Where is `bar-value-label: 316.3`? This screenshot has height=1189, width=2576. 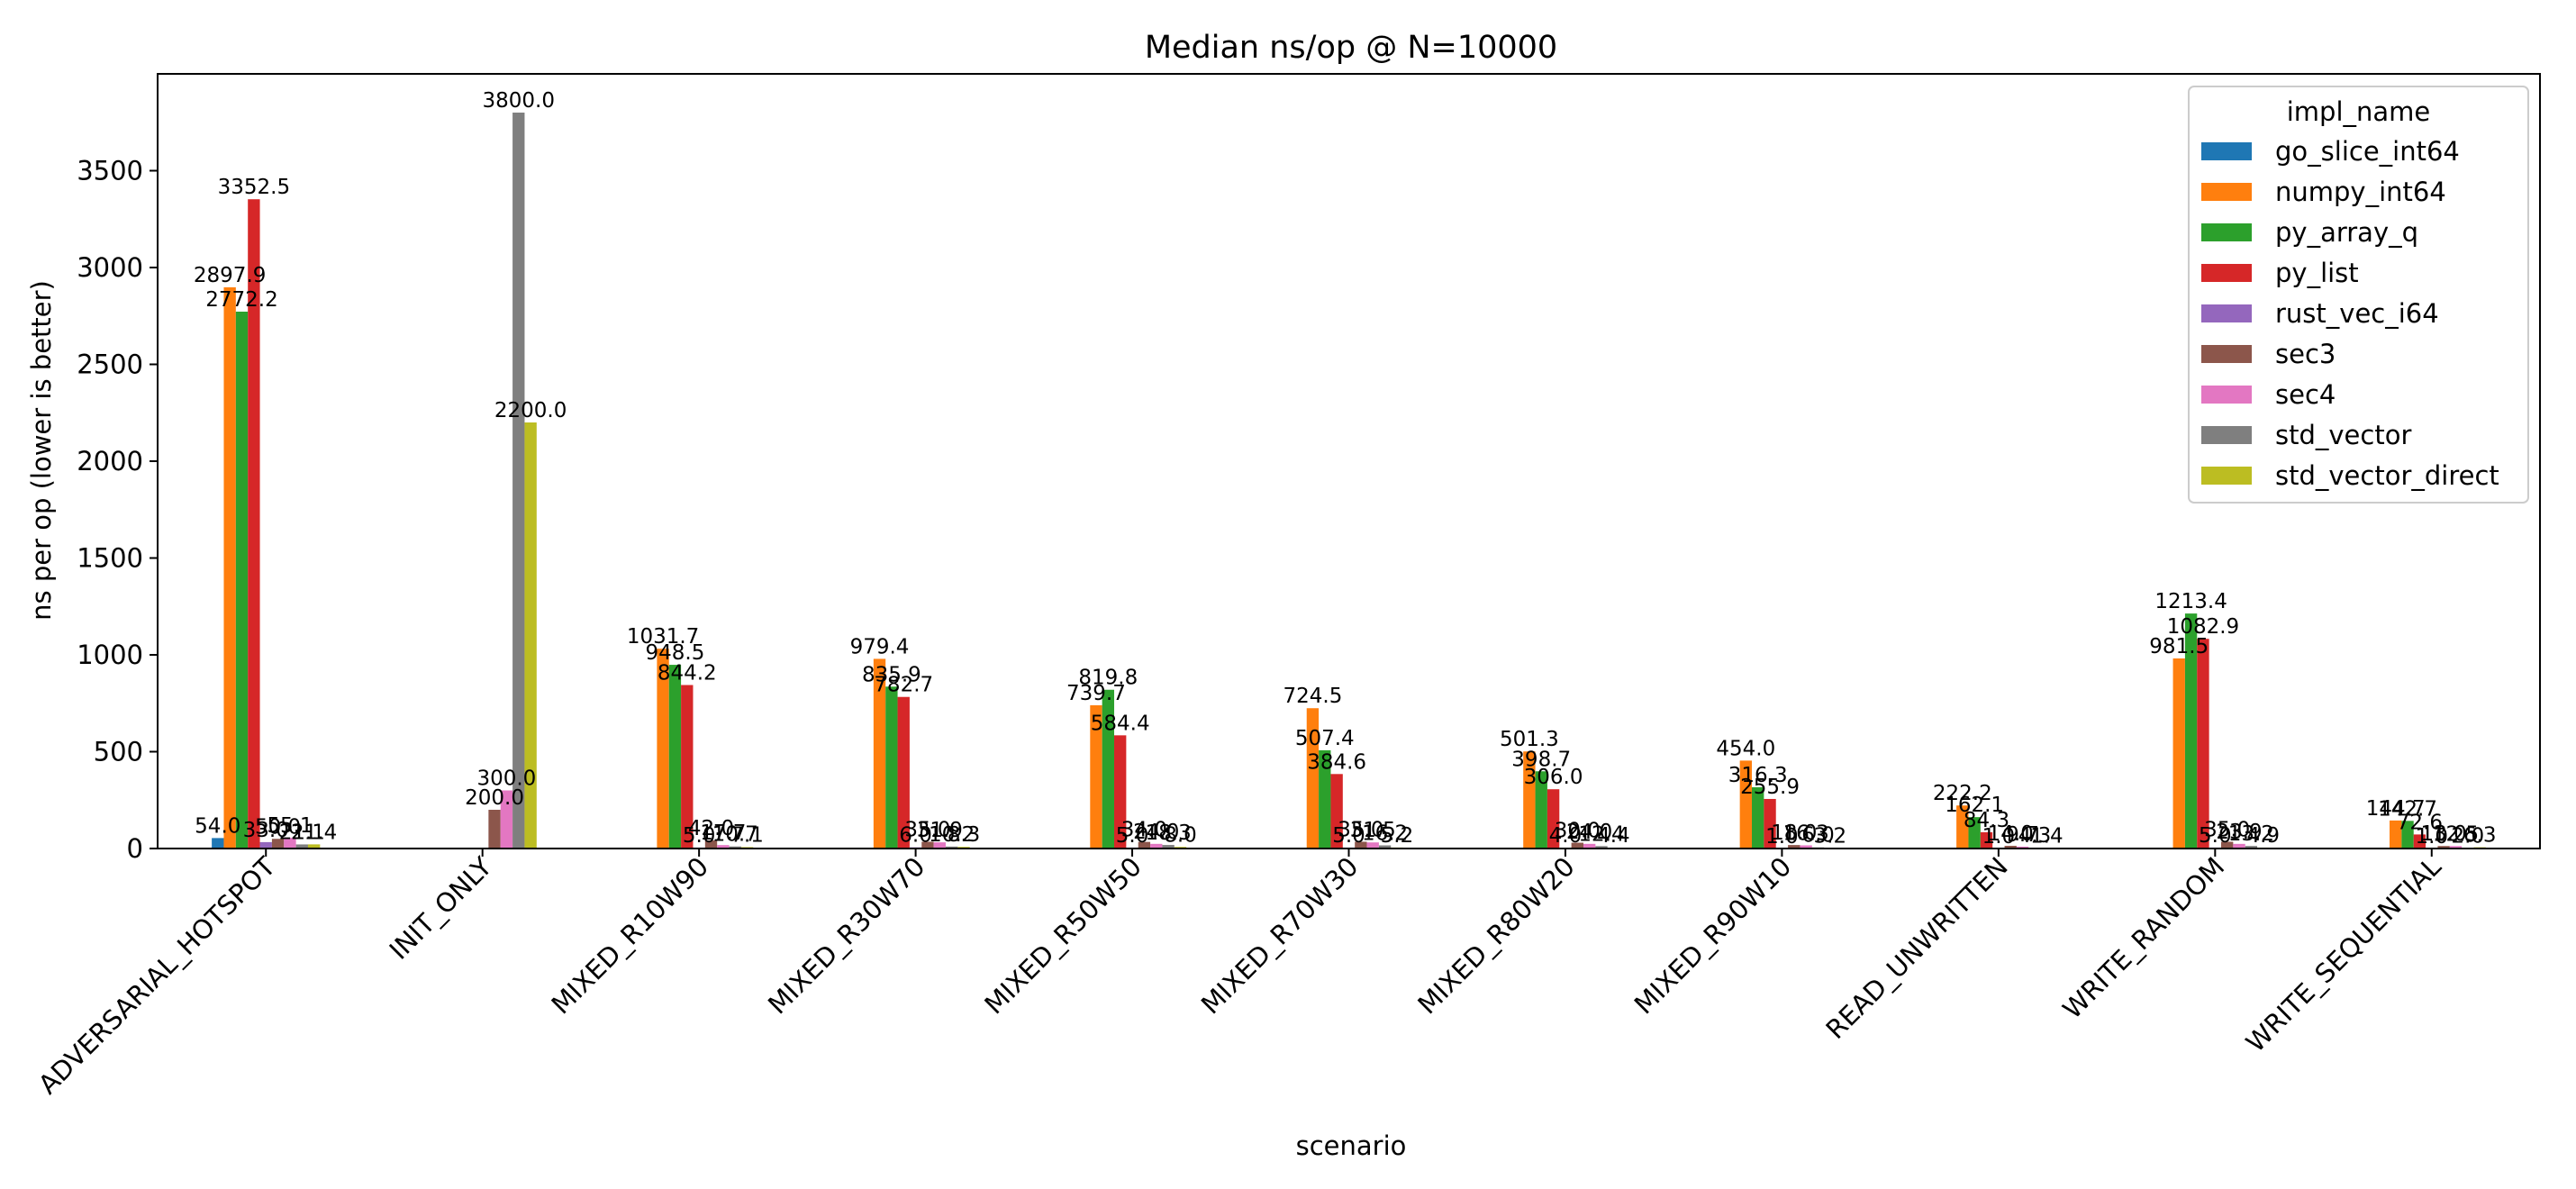
bar-value-label: 316.3 is located at coordinates (1758, 776).